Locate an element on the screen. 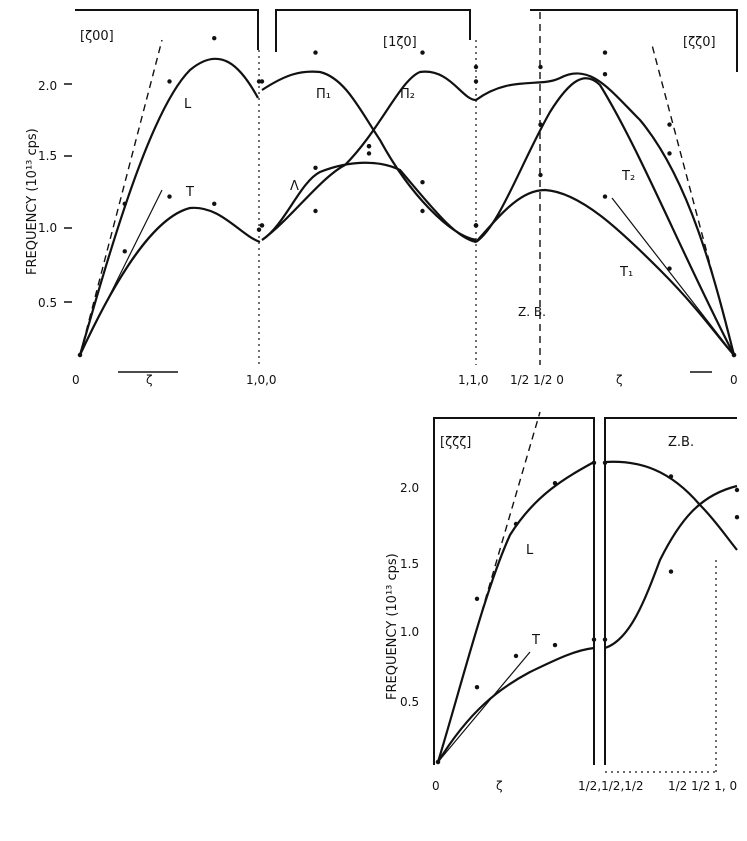  direction-label: Z.B. is located at coordinates (681, 442).